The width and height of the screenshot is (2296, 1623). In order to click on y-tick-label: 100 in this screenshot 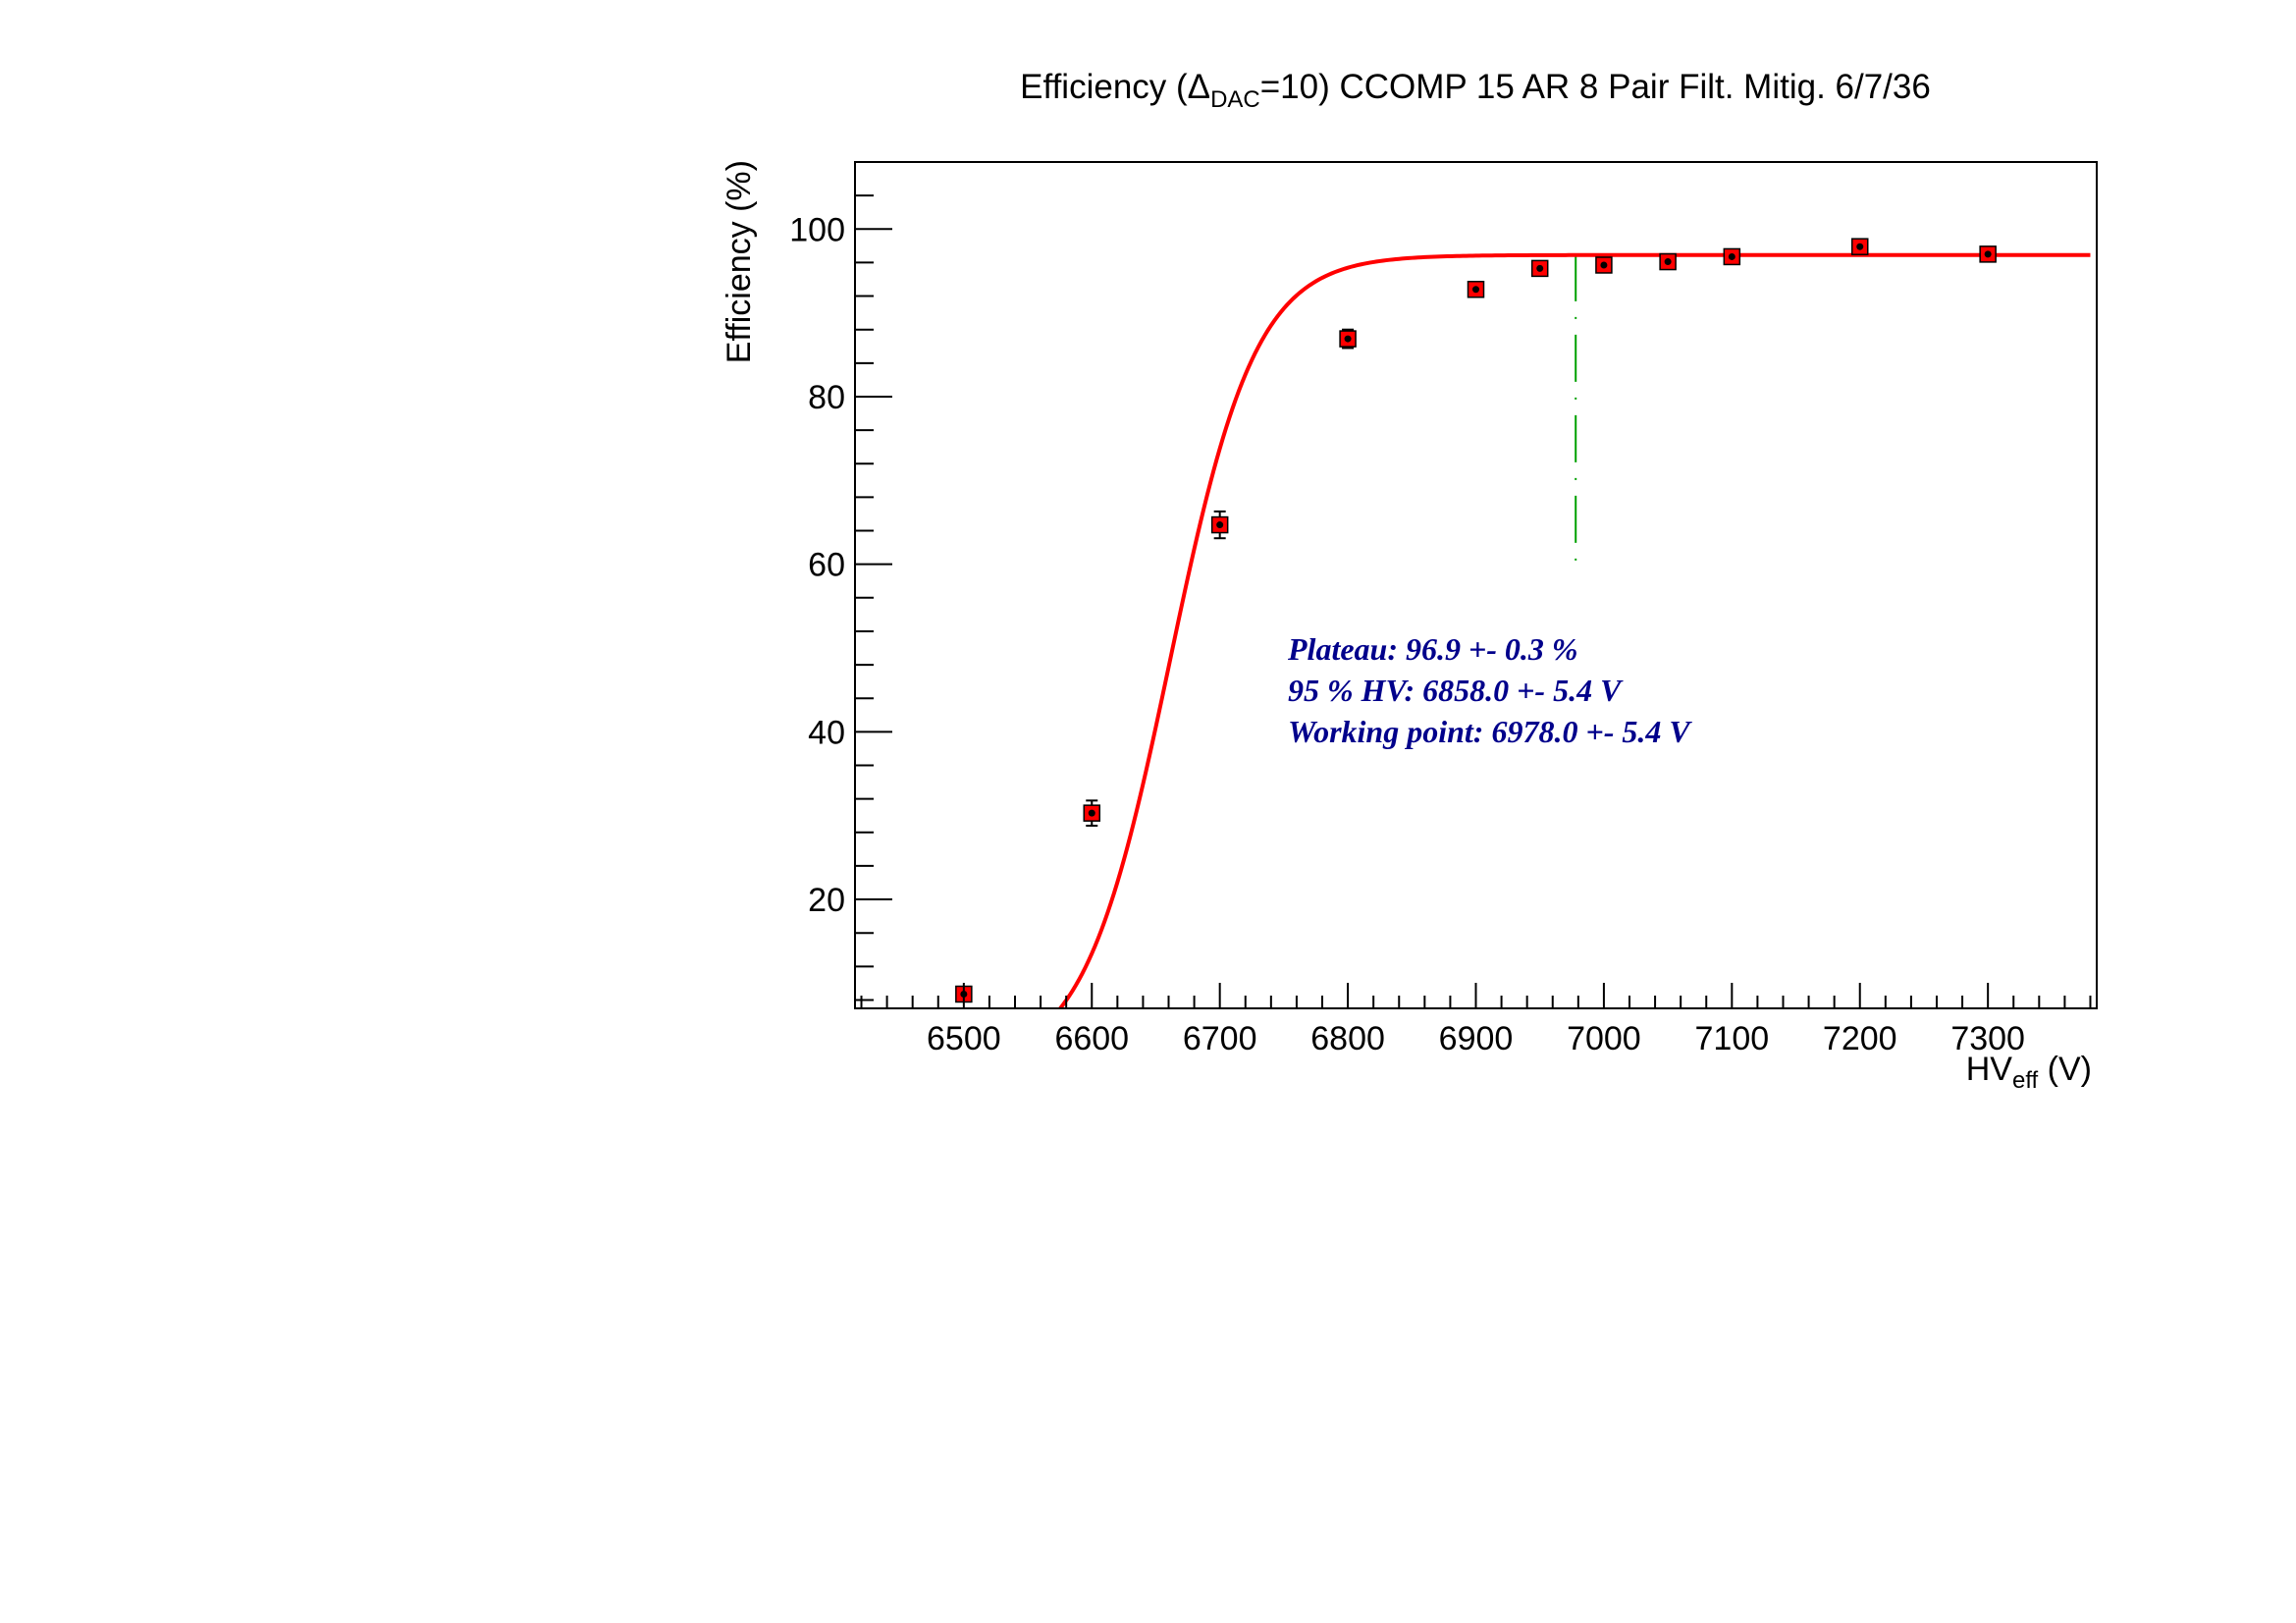, I will do `click(817, 229)`.